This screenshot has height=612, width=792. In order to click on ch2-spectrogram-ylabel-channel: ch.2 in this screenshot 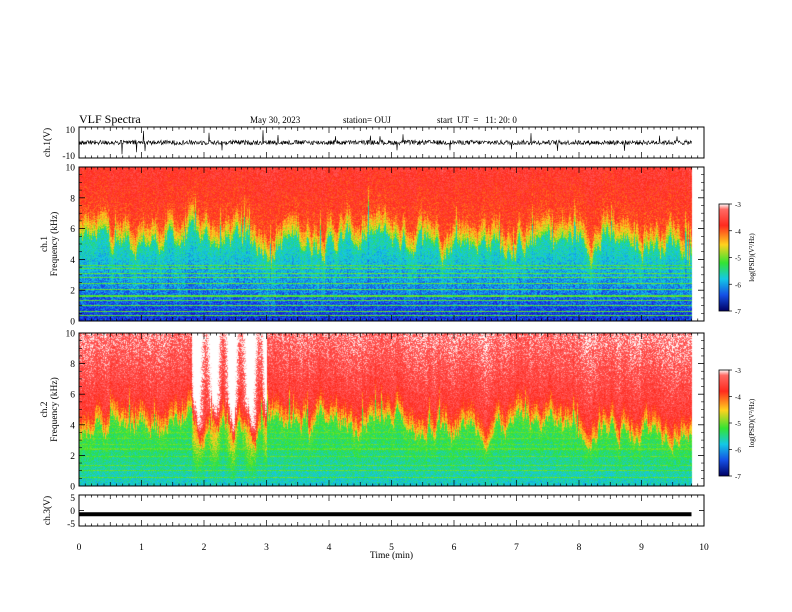, I will do `click(45, 409)`.